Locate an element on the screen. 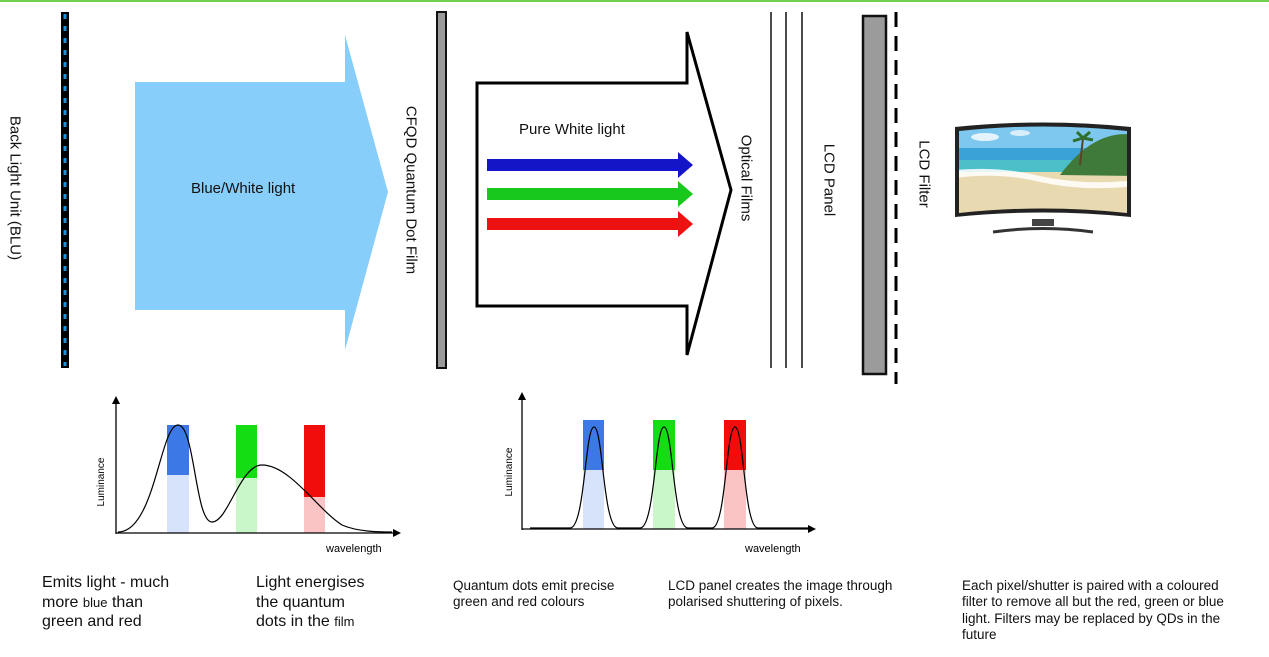 This screenshot has height=657, width=1269. blu-label: Back Light Unit (BLU) is located at coordinates (15, 188).